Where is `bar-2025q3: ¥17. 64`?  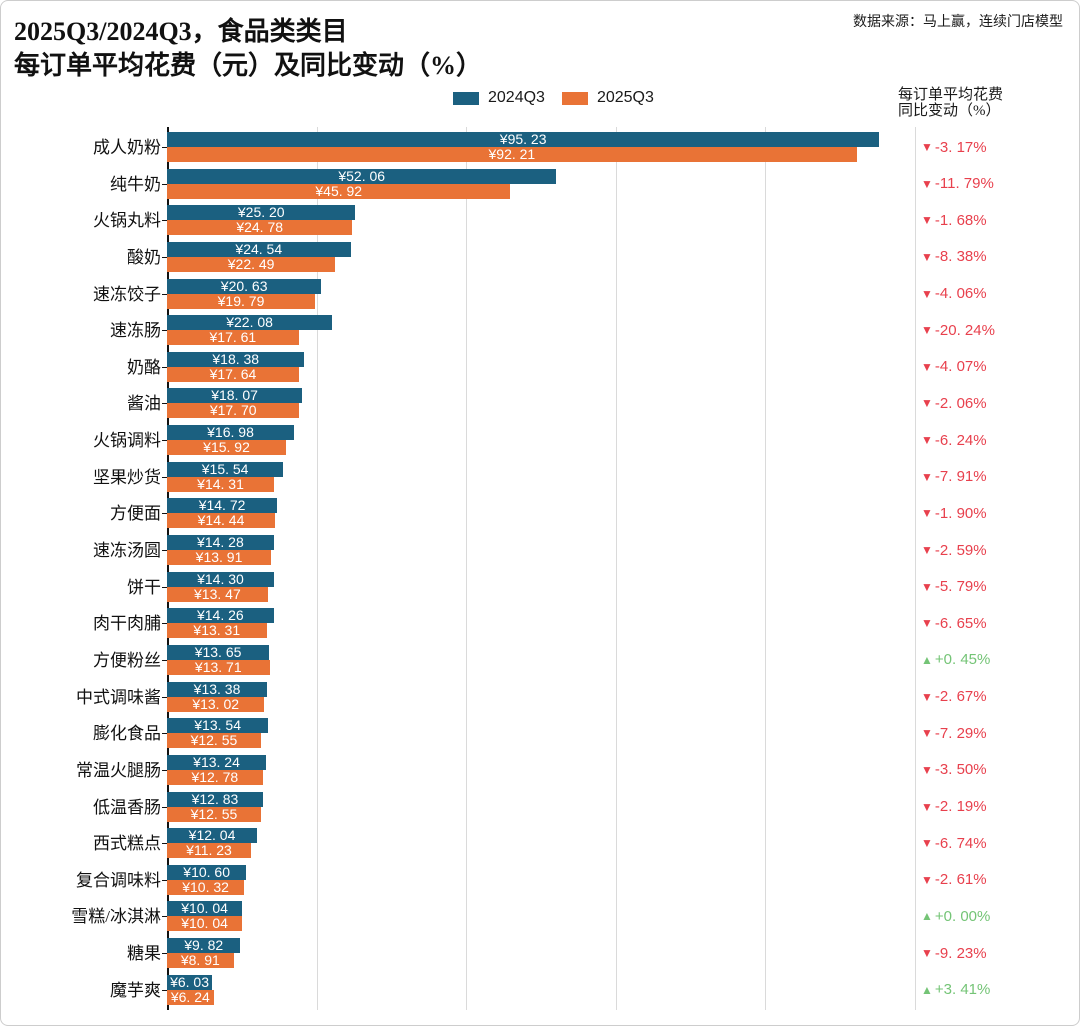
bar-2025q3: ¥17. 64 is located at coordinates (233, 373).